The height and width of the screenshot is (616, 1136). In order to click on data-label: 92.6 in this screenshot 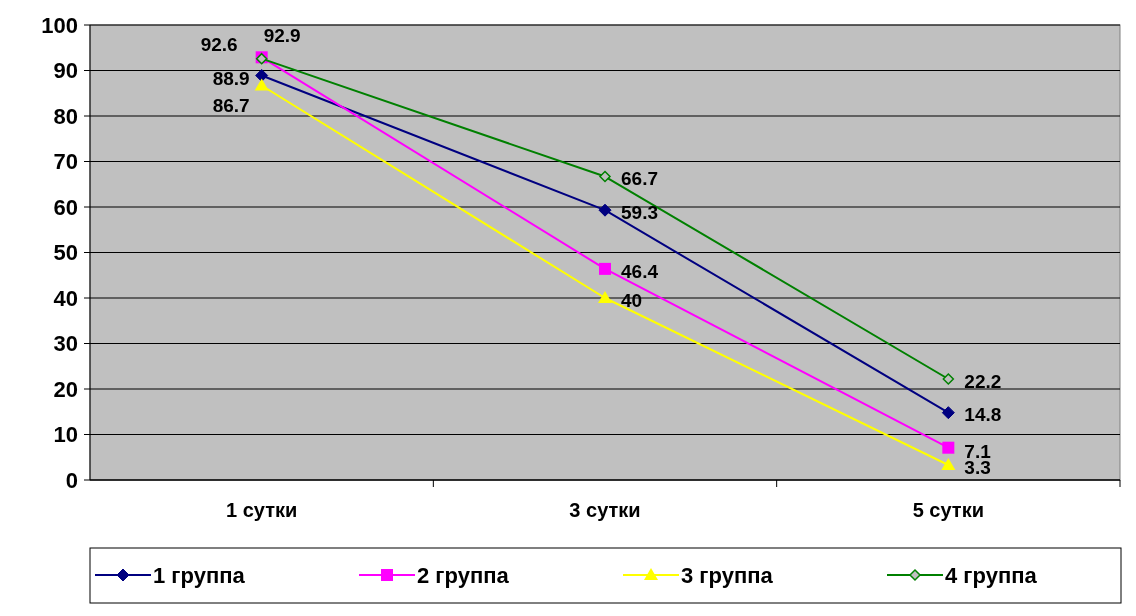, I will do `click(219, 45)`.